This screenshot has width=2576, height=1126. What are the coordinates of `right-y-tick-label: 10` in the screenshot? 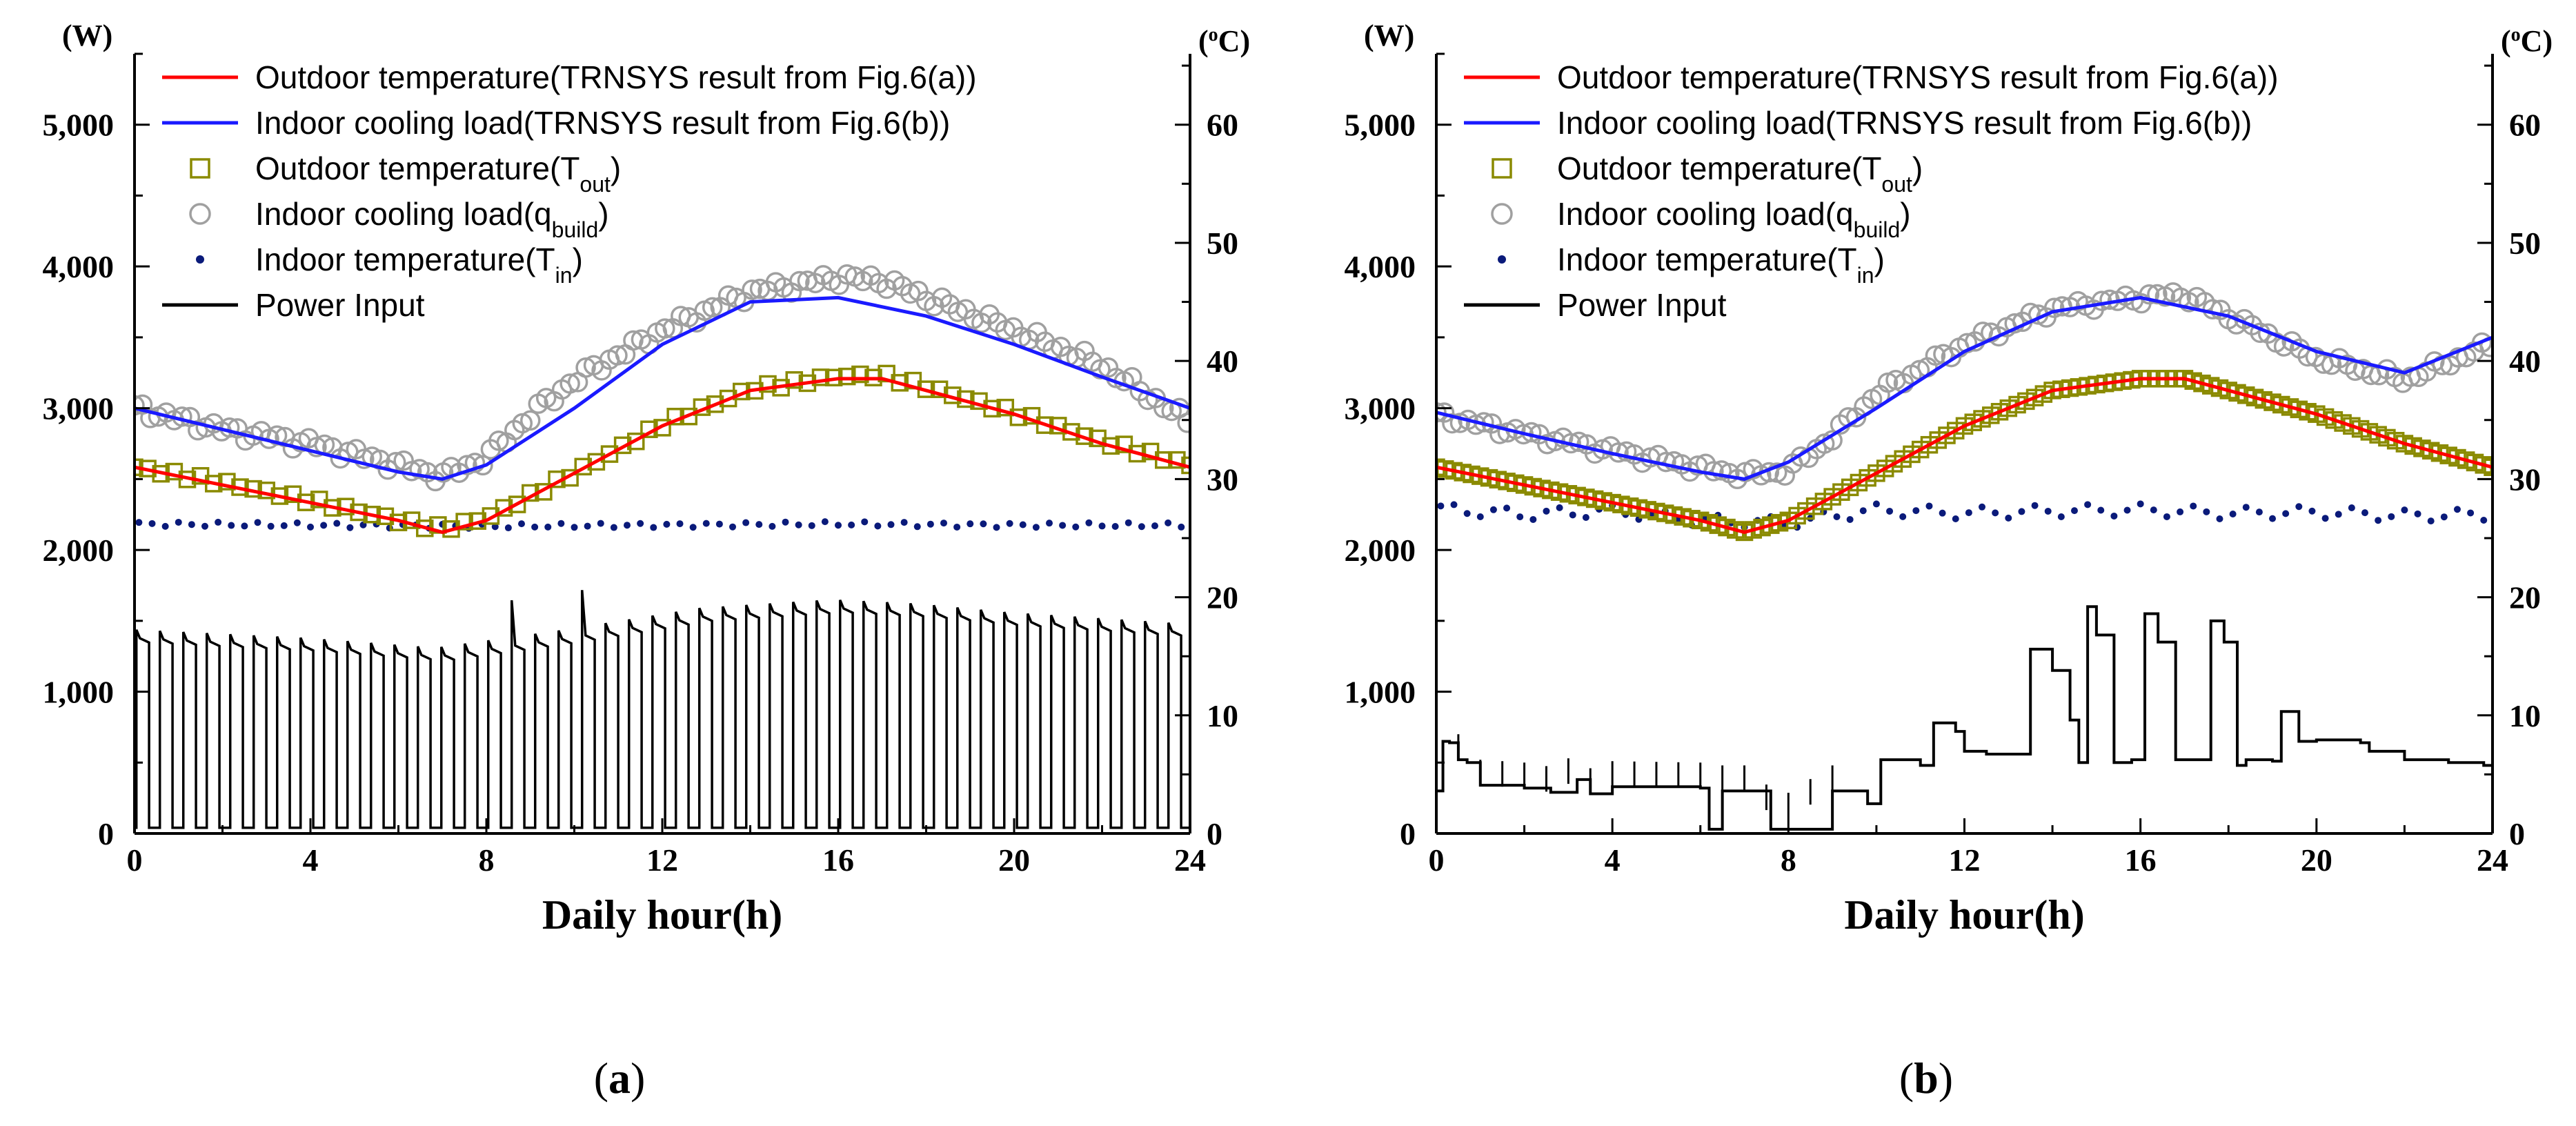 It's located at (1222, 715).